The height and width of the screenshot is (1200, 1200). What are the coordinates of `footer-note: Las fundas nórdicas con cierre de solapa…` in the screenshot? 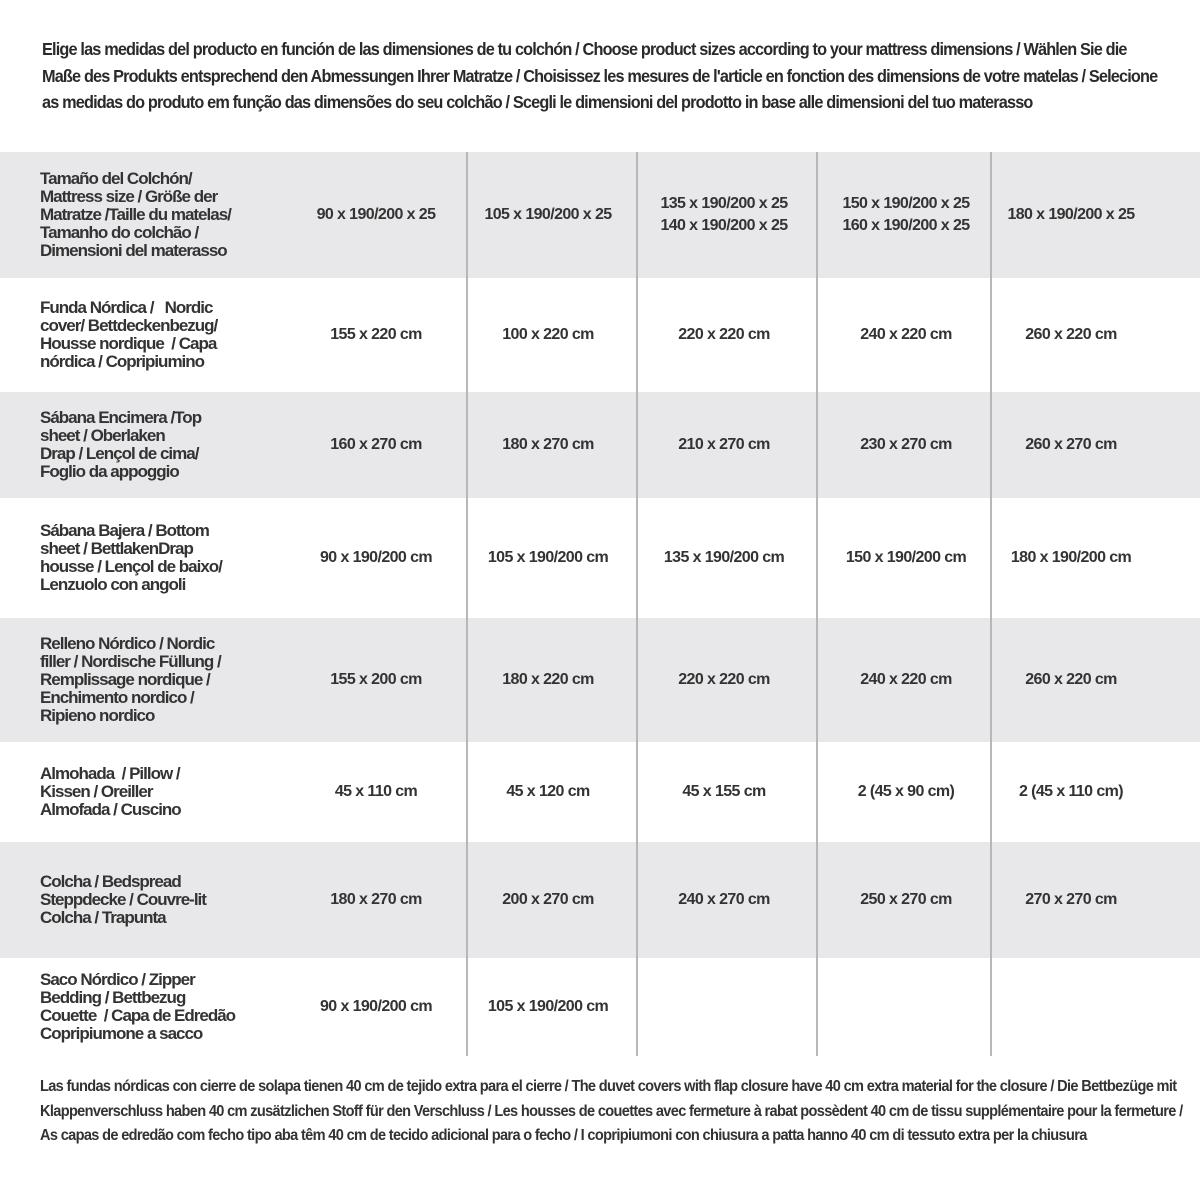 It's located at (611, 1111).